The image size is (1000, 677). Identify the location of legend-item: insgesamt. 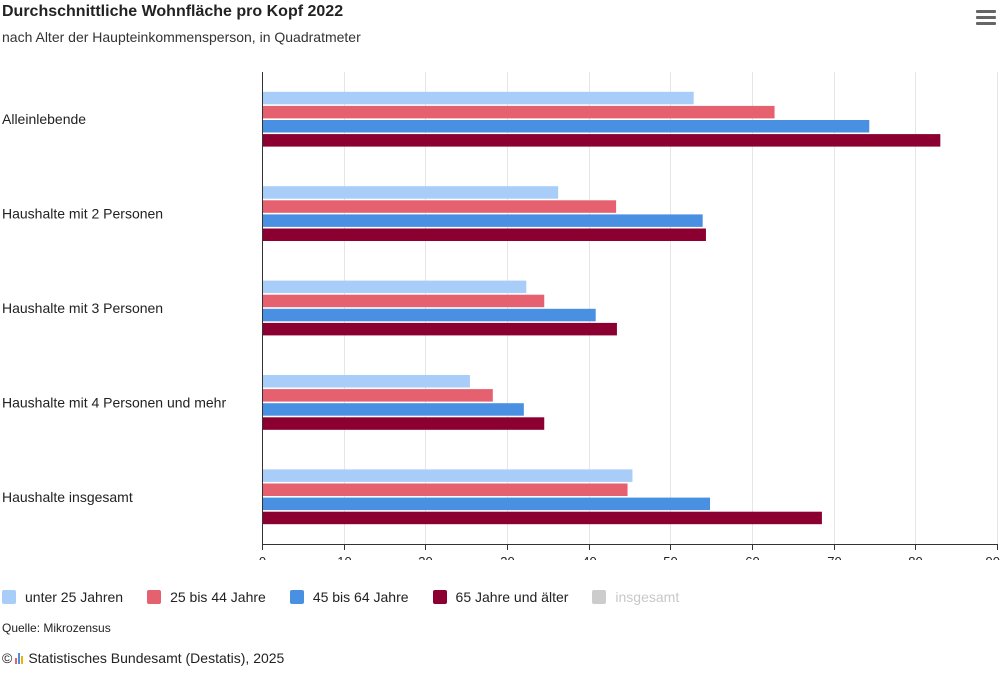
(635, 597).